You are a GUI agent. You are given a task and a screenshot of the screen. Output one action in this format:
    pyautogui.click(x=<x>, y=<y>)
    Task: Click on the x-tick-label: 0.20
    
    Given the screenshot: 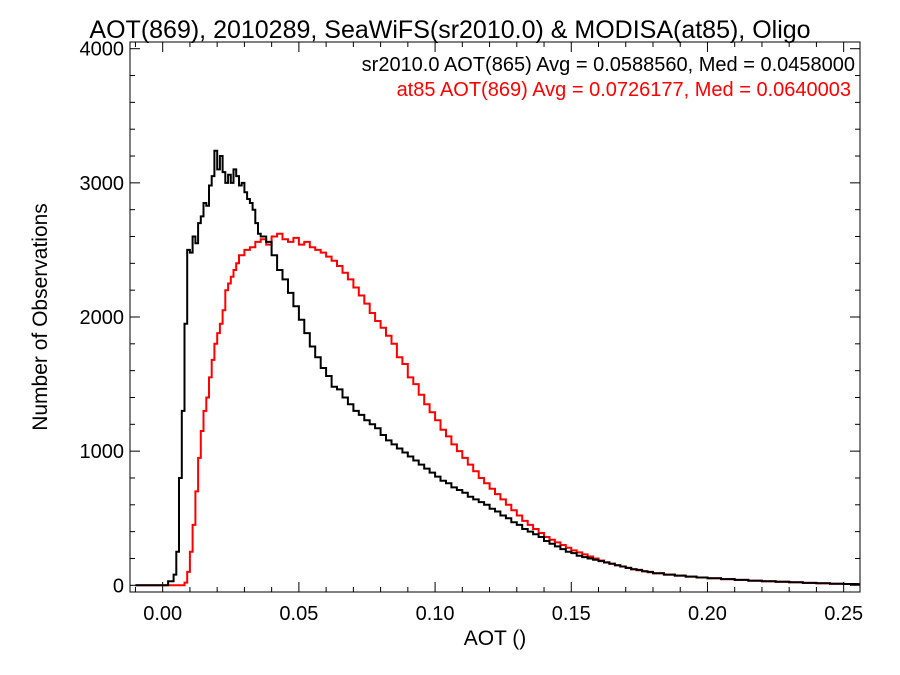 What is the action you would take?
    pyautogui.click(x=707, y=614)
    